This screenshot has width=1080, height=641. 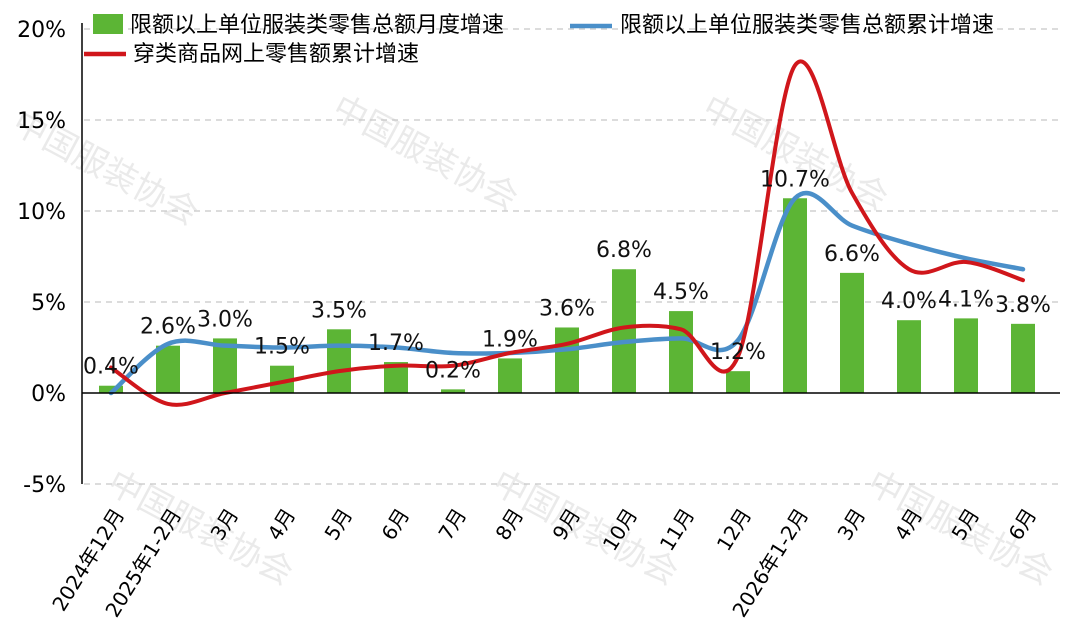 I want to click on legend-label-monthly: 限额以上单位服装类零售总额月度增速, so click(x=317, y=25).